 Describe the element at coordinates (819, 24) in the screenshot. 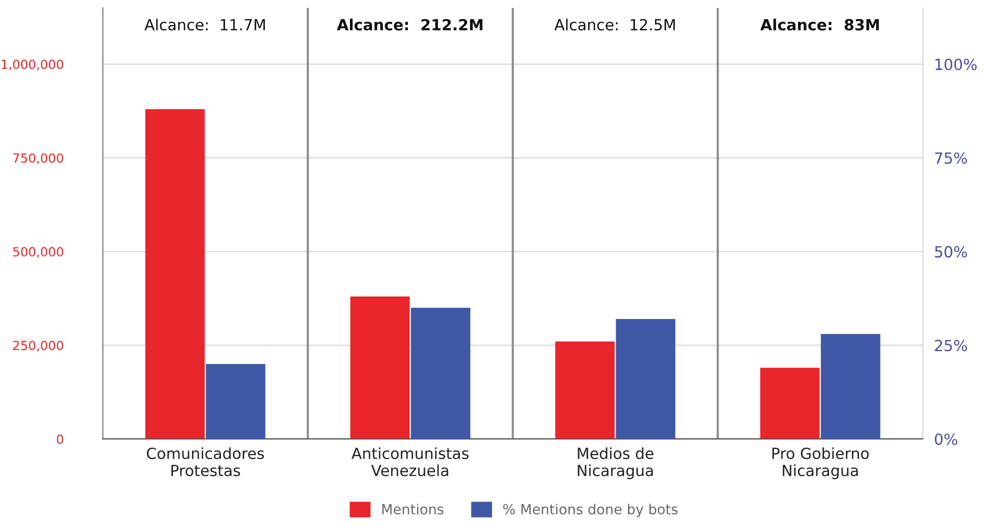

I see `annotation: Alcance: 83M` at that location.